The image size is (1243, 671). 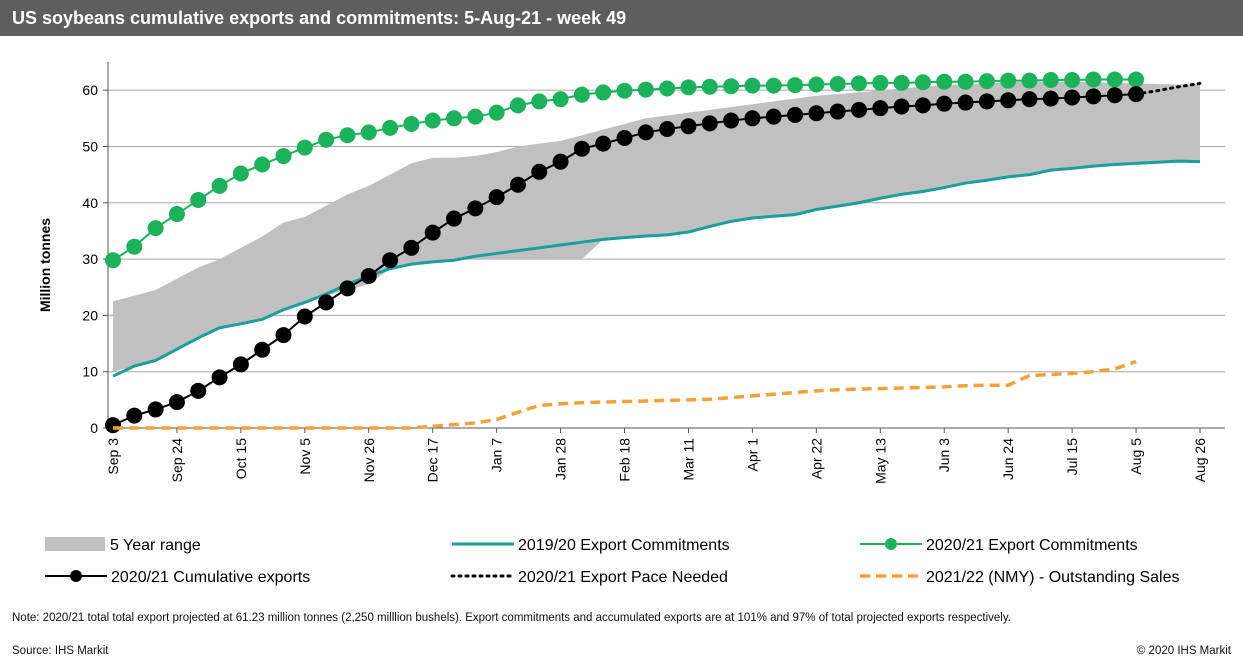 What do you see at coordinates (155, 545) in the screenshot?
I see `legend-label: 5 Year range` at bounding box center [155, 545].